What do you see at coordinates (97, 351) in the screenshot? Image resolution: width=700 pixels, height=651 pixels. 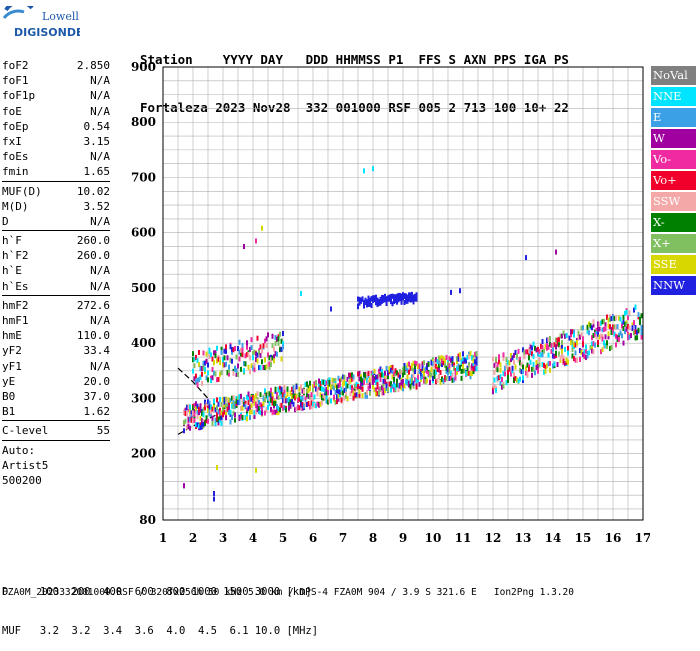 I see `param-value: 33.4` at bounding box center [97, 351].